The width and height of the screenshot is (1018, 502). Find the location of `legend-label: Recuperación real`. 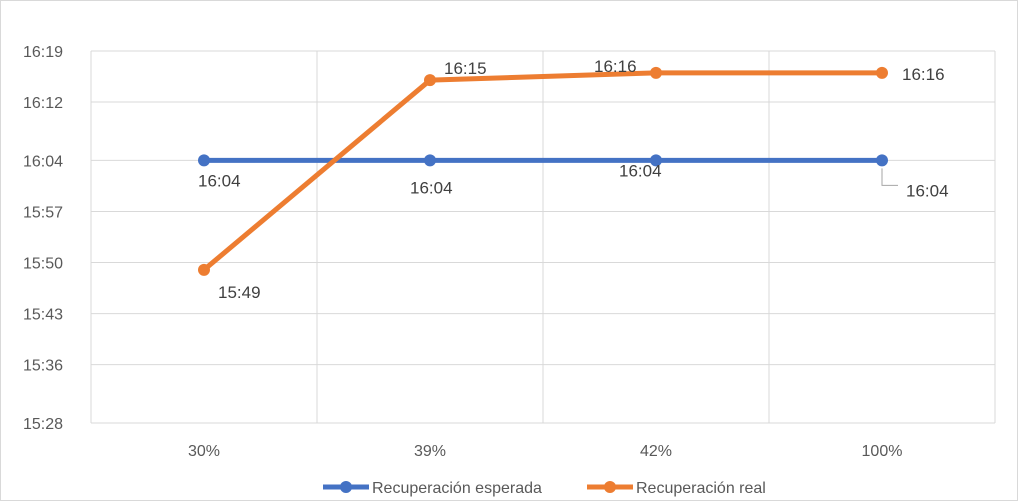

legend-label: Recuperación real is located at coordinates (701, 488).